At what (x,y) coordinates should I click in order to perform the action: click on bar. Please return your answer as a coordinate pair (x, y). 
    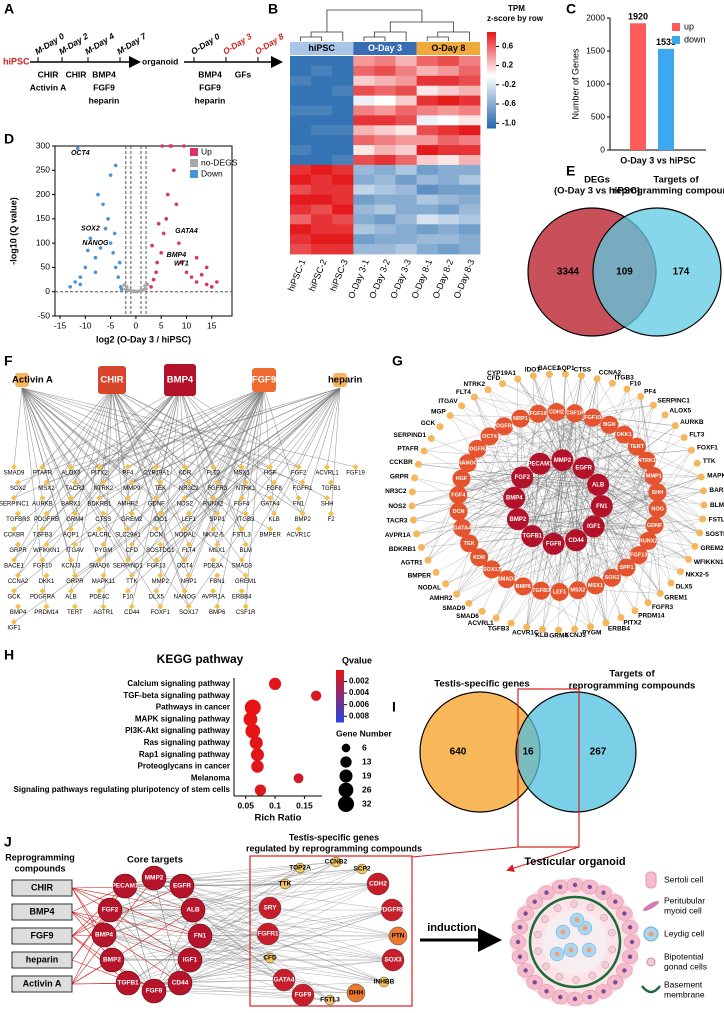
    Looking at the image, I should click on (638, 87).